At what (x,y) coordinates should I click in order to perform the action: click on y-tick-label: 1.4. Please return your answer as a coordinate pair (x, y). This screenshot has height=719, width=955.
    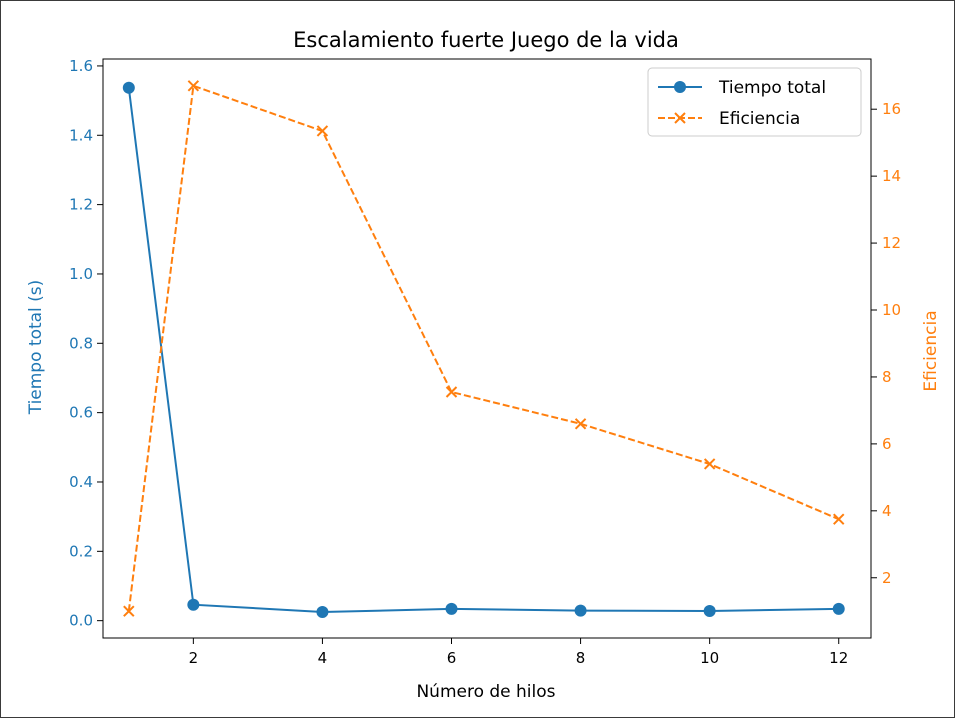
    Looking at the image, I should click on (81, 135).